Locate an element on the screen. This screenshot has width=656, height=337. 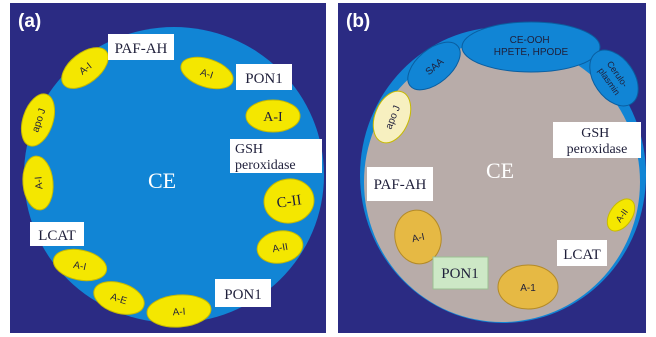
ce-core-label-a: CE is located at coordinates (162, 180).